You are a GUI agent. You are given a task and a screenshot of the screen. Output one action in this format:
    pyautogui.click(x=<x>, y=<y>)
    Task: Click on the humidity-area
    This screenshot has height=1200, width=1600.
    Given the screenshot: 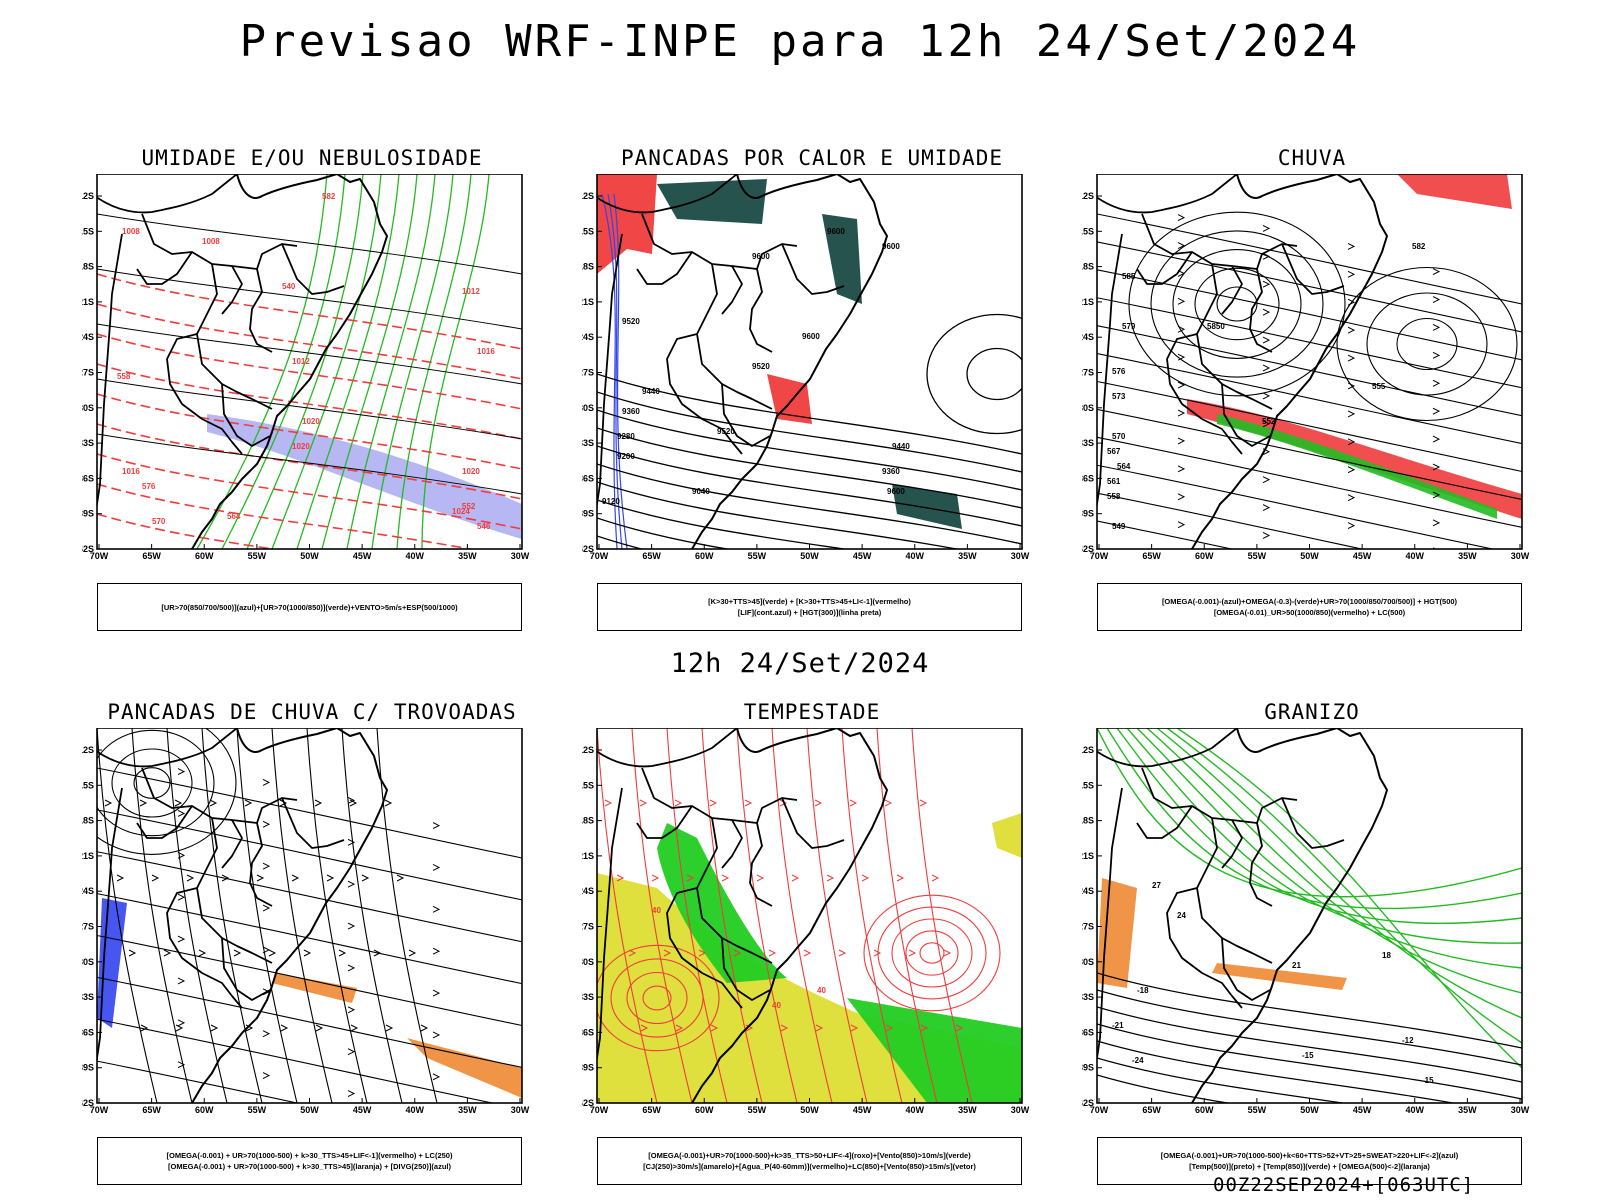 What is the action you would take?
    pyautogui.click(x=364, y=476)
    